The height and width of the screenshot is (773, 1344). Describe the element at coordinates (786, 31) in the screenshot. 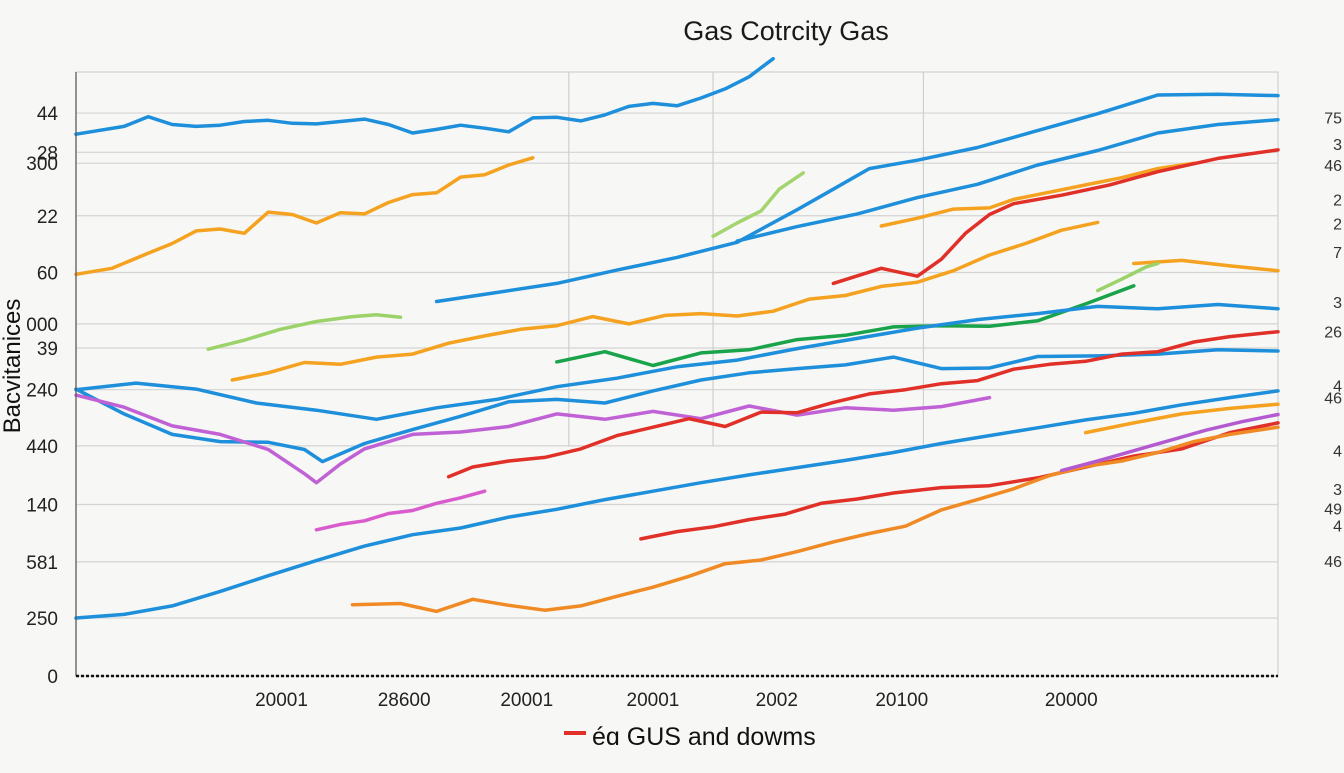

I see `chart-title: Gas Cotrcity Gas` at that location.